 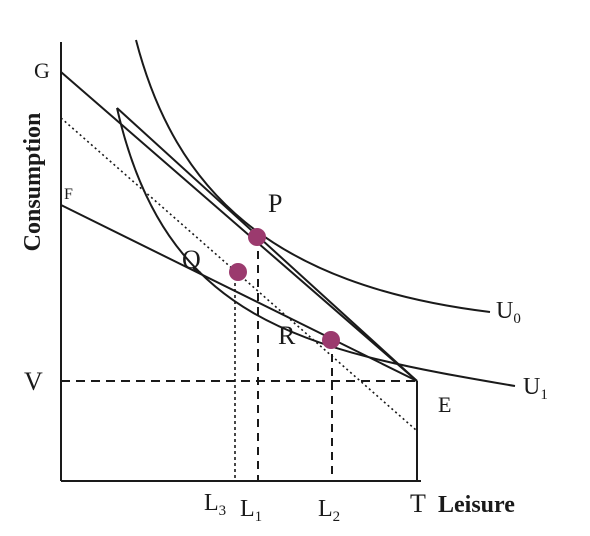 I want to click on label-f: F, so click(x=68, y=194).